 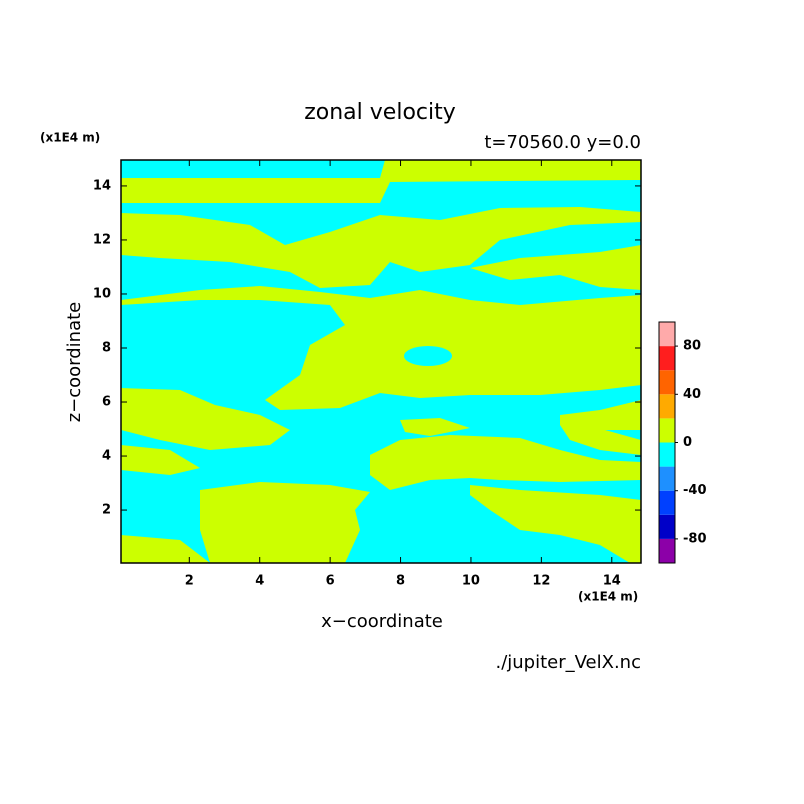 I want to click on source-label: ./jupiter_VelX.nc, so click(x=568, y=662).